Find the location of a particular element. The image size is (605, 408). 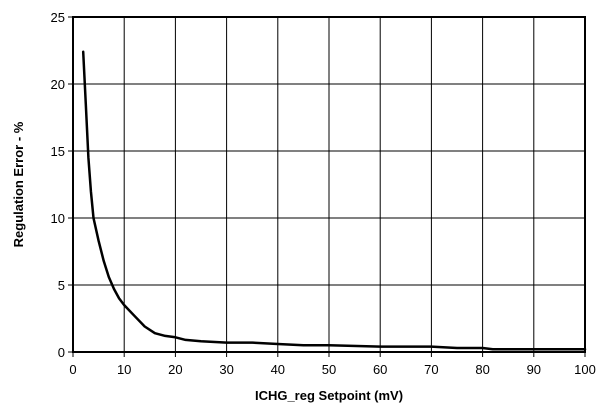

y-tick-label: 25 is located at coordinates (58, 17).